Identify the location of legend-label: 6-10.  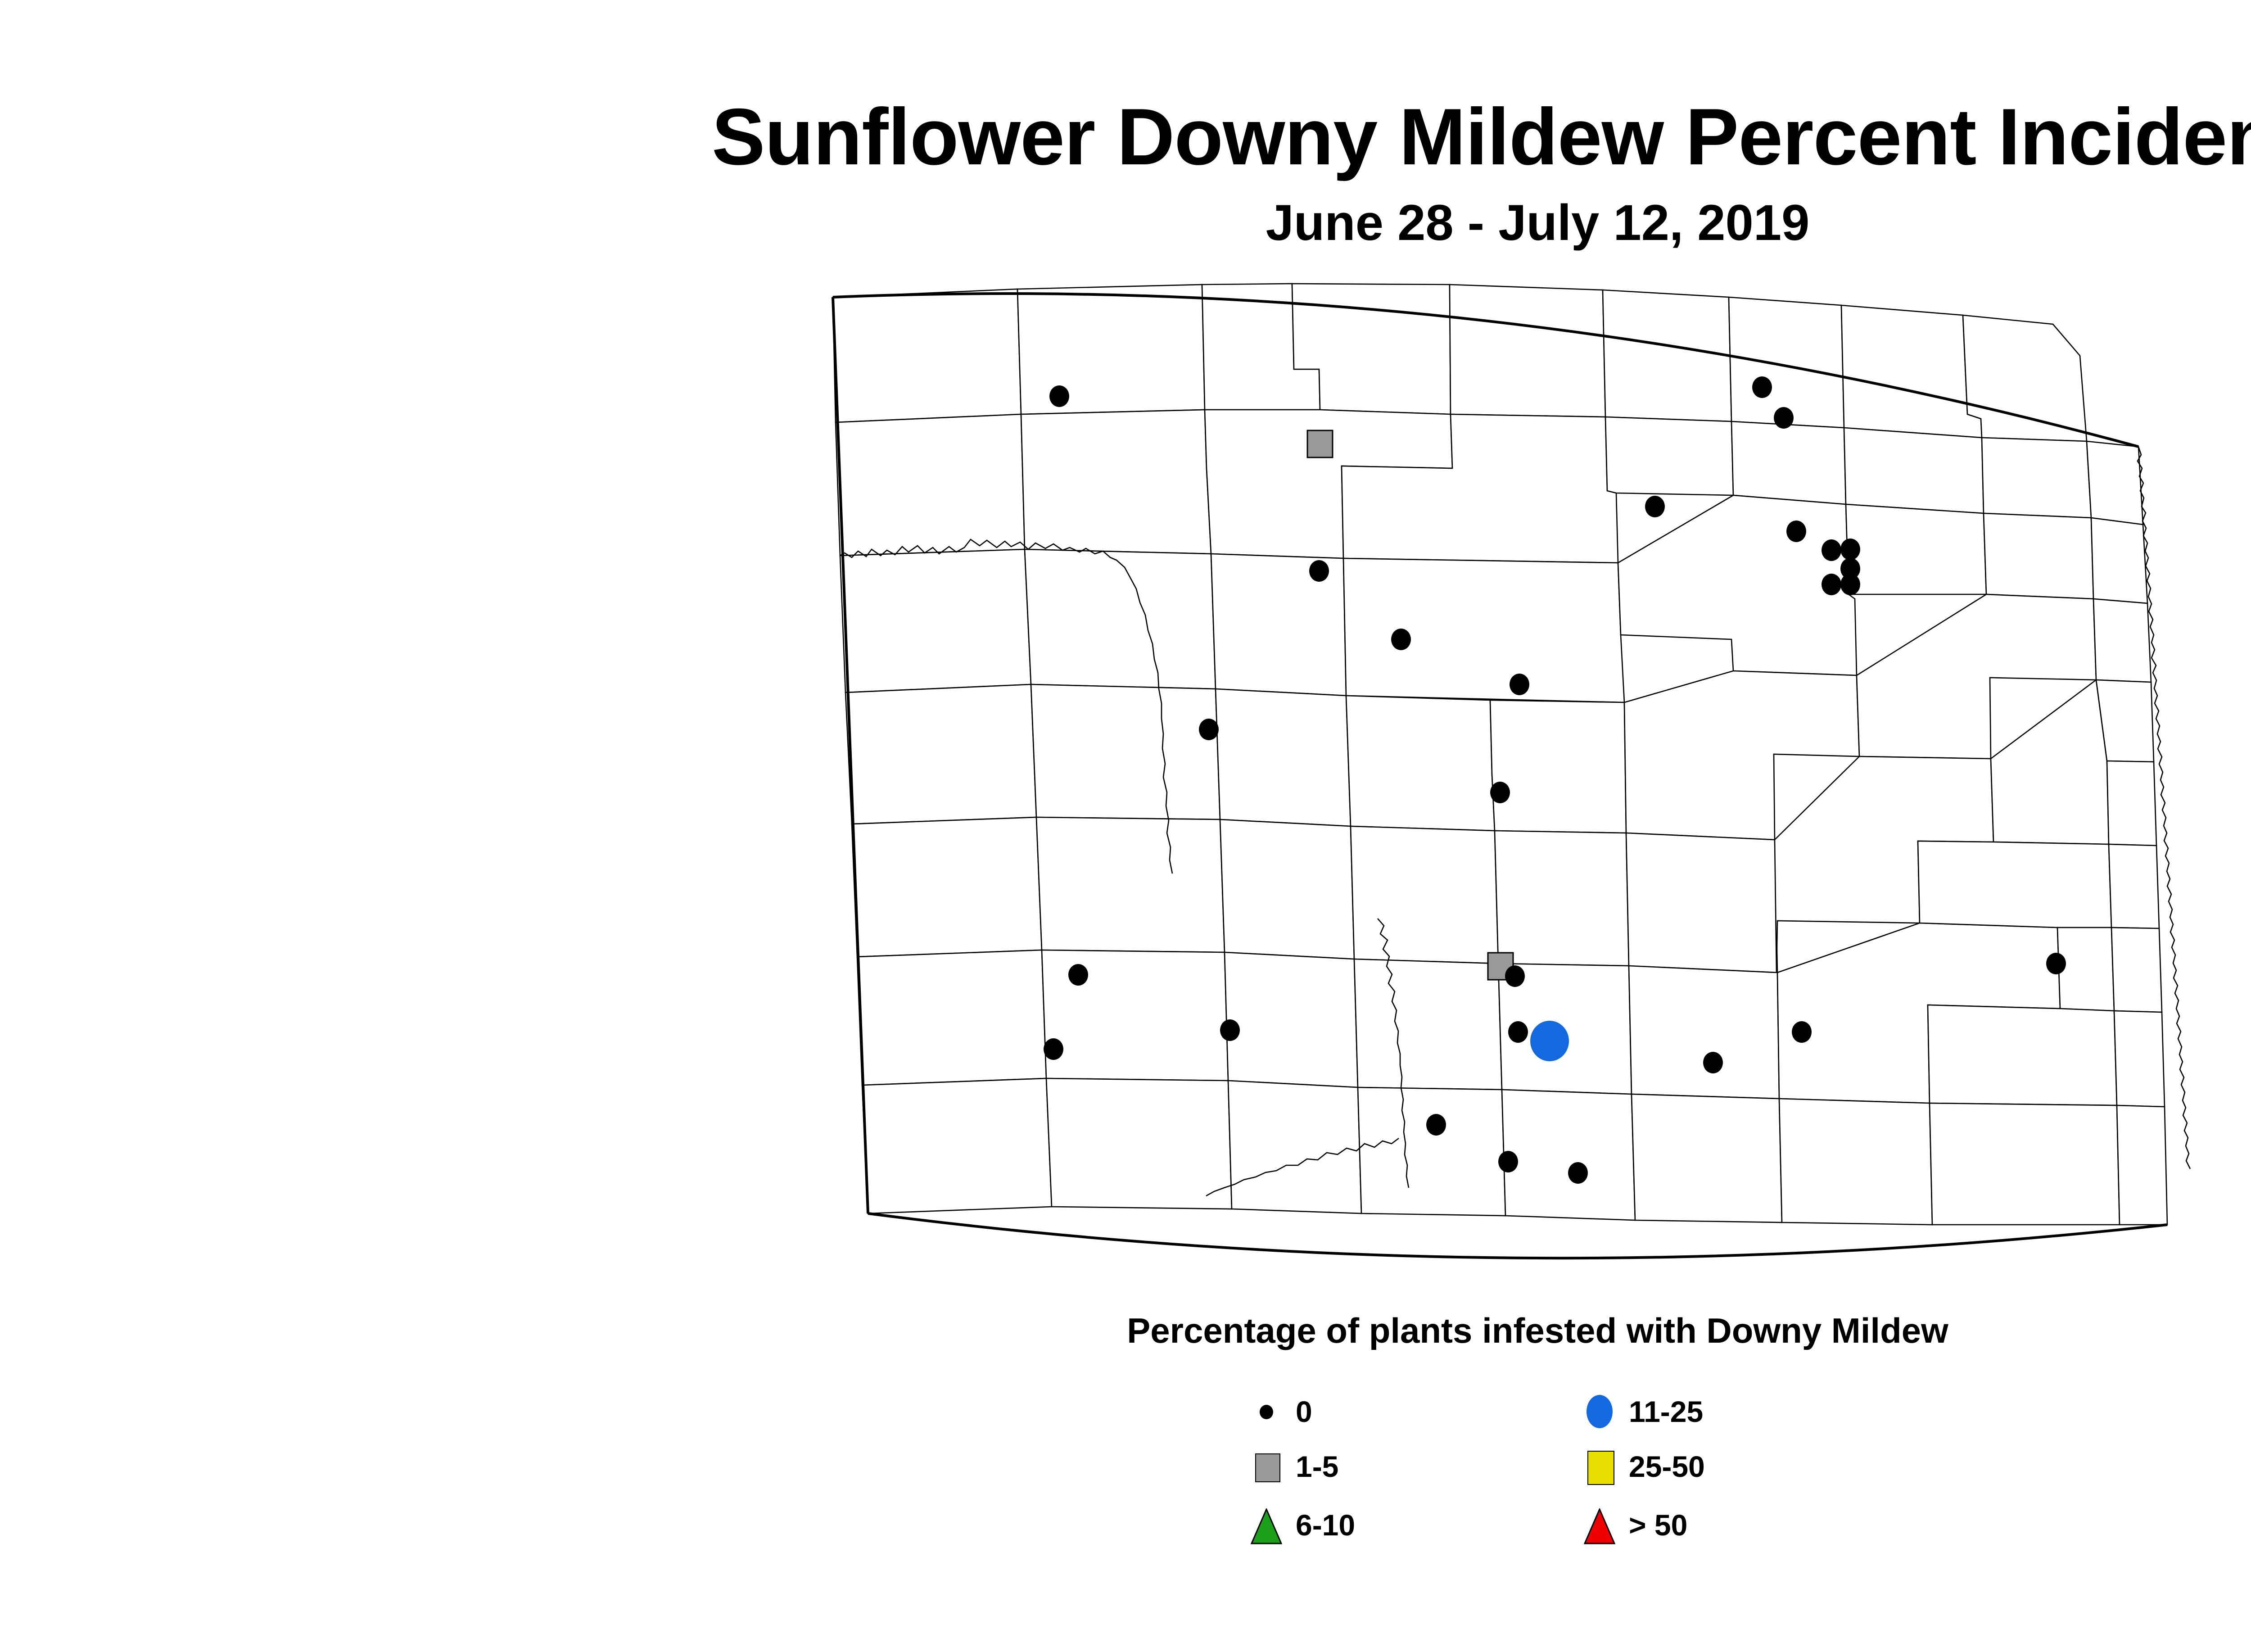
(1326, 1525).